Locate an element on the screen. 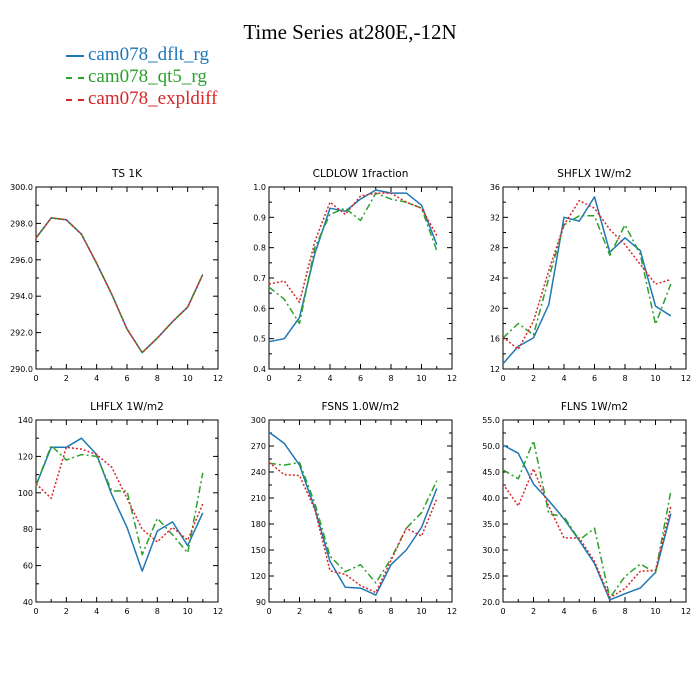 The image size is (700, 700). y-tick-label: 28 is located at coordinates (495, 248).